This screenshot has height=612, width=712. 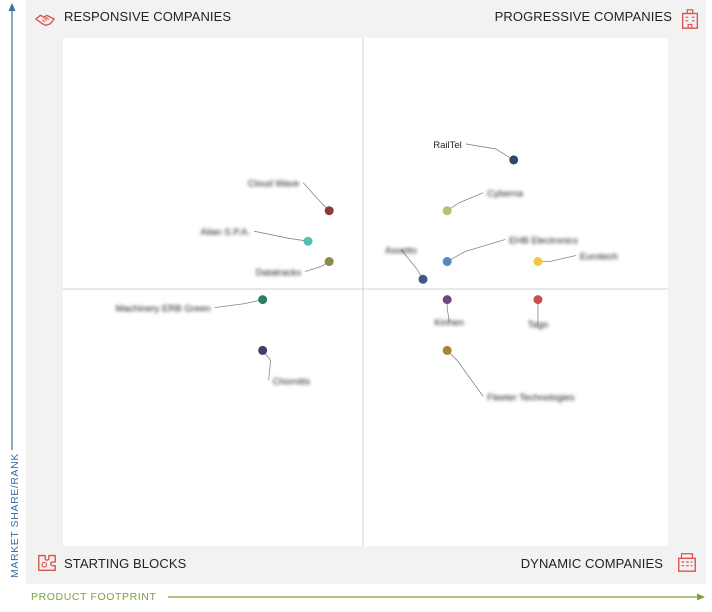 What do you see at coordinates (447, 145) in the screenshot?
I see `point-label: RailTel` at bounding box center [447, 145].